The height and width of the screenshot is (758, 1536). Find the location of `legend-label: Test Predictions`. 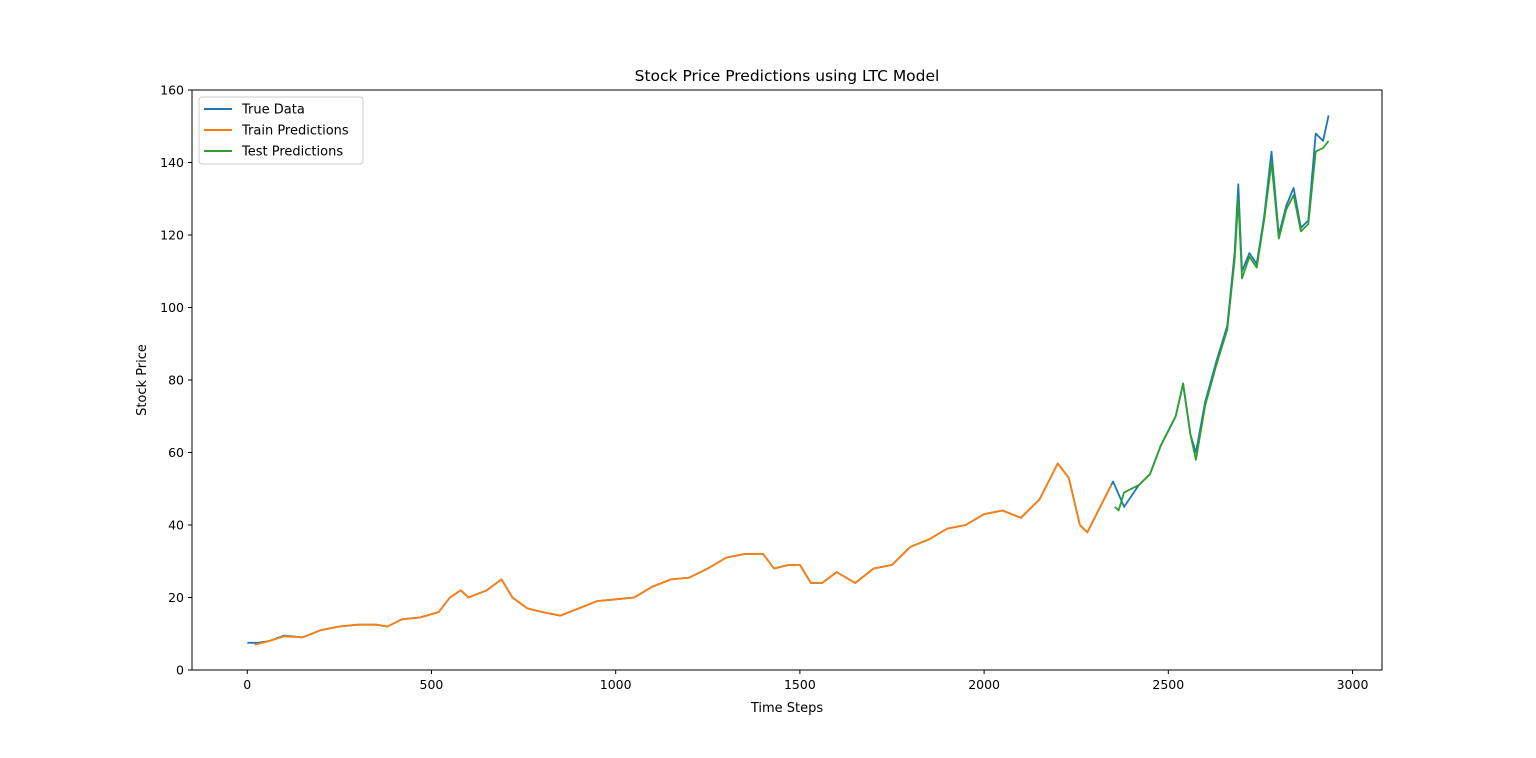

legend-label: Test Predictions is located at coordinates (292, 152).